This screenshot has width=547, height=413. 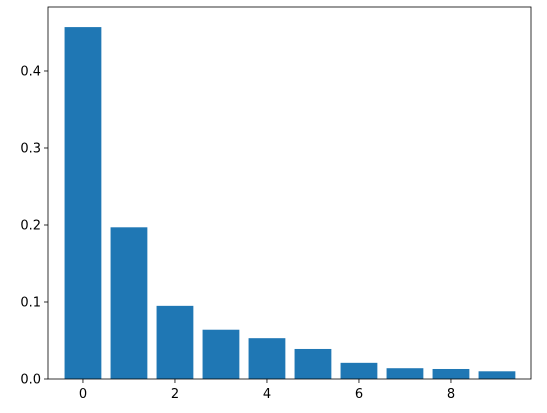 I want to click on y-tick-label: 0.3, so click(x=30, y=148).